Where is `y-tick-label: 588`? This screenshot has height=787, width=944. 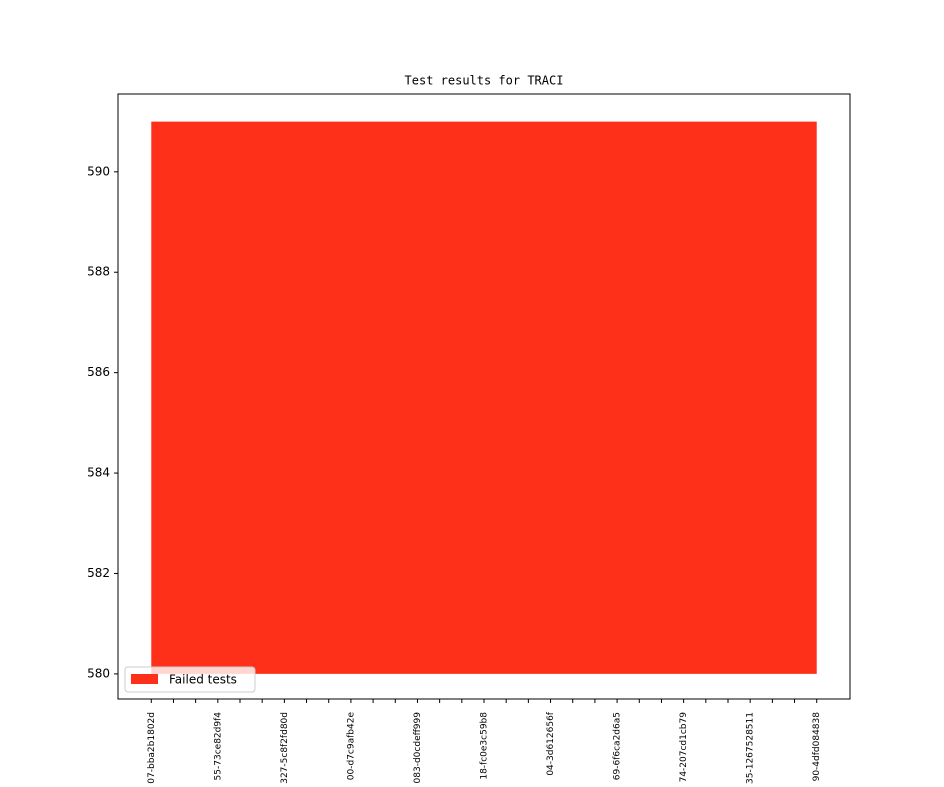
y-tick-label: 588 is located at coordinates (98, 272).